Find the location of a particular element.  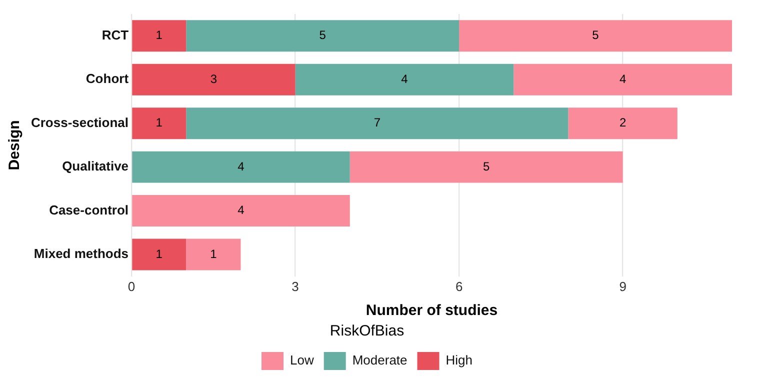

x-axis-title: Number of studies is located at coordinates (432, 311).